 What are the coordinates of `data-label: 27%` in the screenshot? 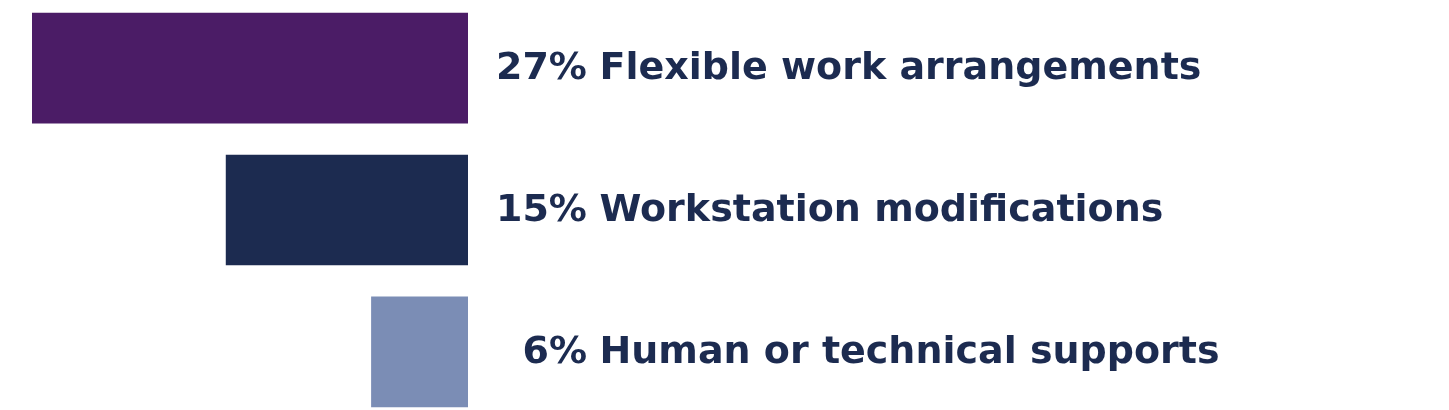 It's located at (541, 66).